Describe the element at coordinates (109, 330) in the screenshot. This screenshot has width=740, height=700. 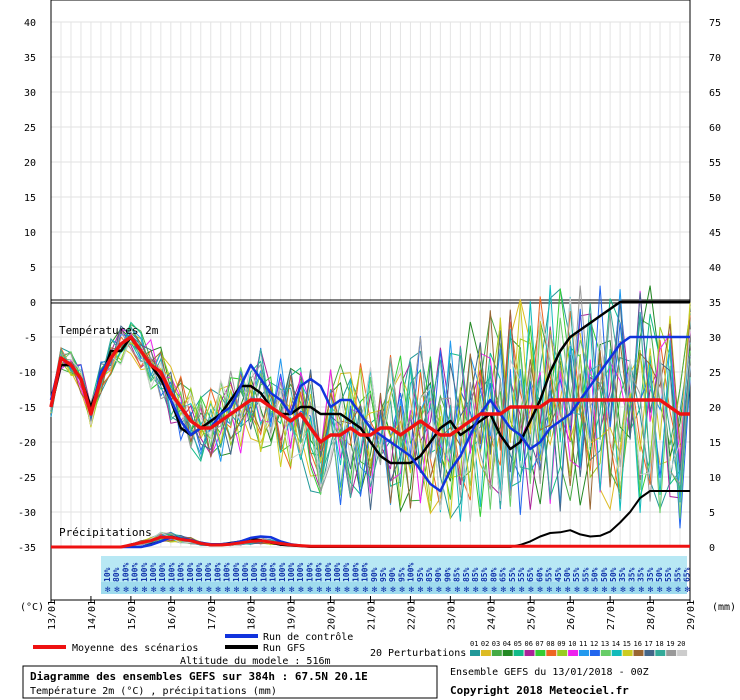
I see `temp-section-label: Températures 2m` at that location.